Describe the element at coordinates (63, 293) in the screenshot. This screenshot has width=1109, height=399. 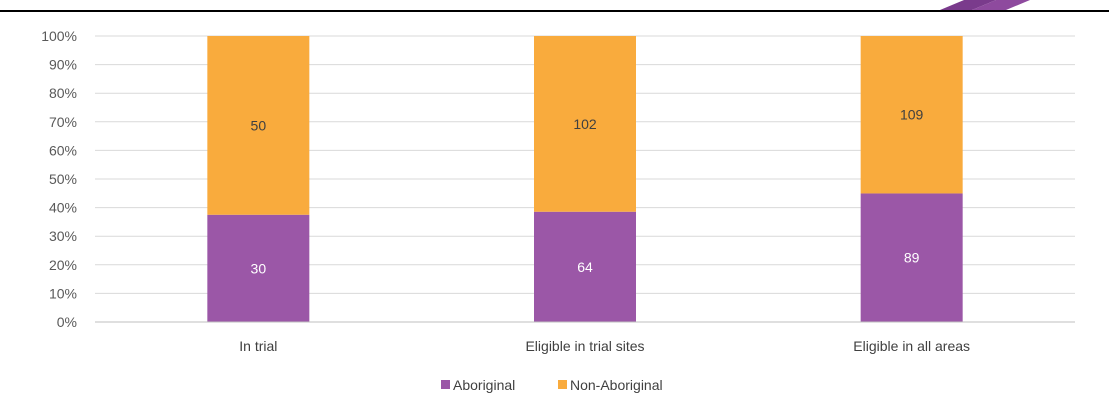
I see `y-tick-label: 10%` at that location.